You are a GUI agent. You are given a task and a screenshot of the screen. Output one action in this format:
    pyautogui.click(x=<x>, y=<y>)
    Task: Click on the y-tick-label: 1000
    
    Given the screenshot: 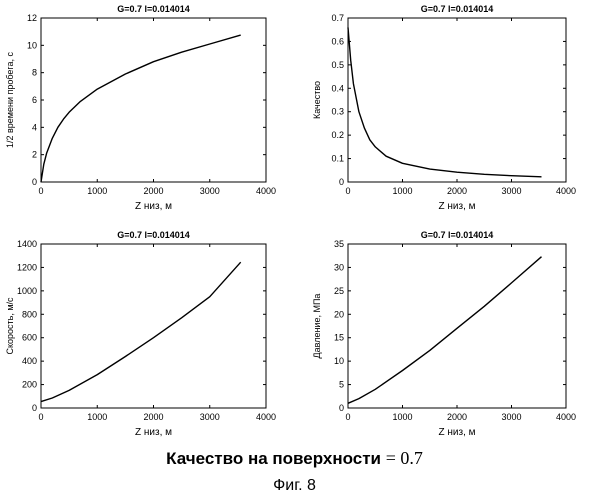 What is the action you would take?
    pyautogui.click(x=27, y=291)
    